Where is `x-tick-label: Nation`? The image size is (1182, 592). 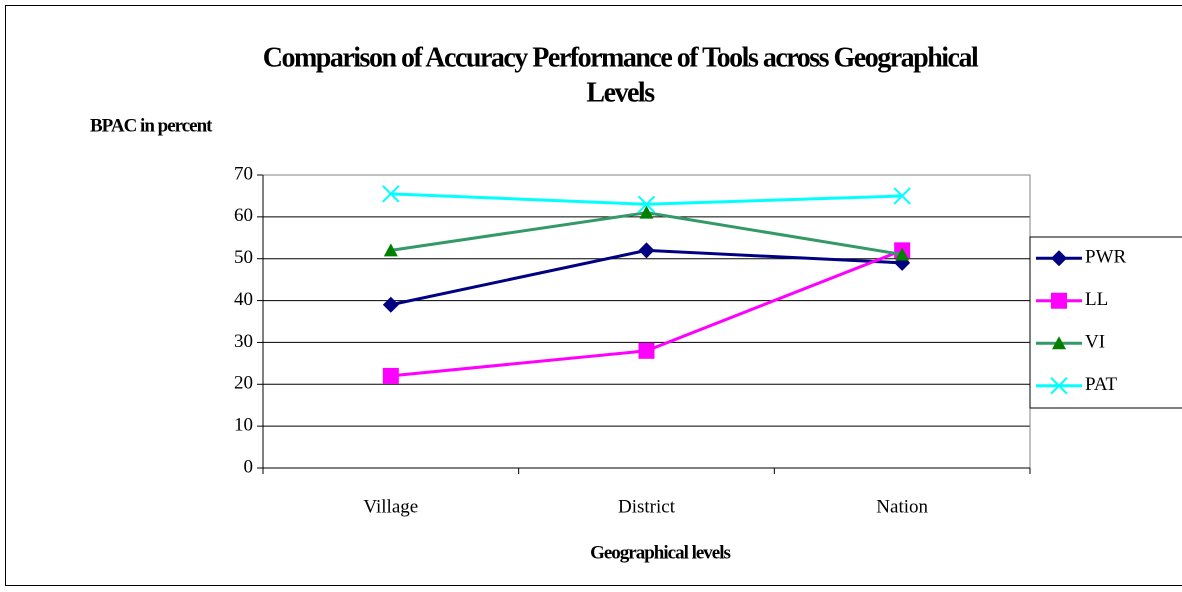
x-tick-label: Nation is located at coordinates (902, 506).